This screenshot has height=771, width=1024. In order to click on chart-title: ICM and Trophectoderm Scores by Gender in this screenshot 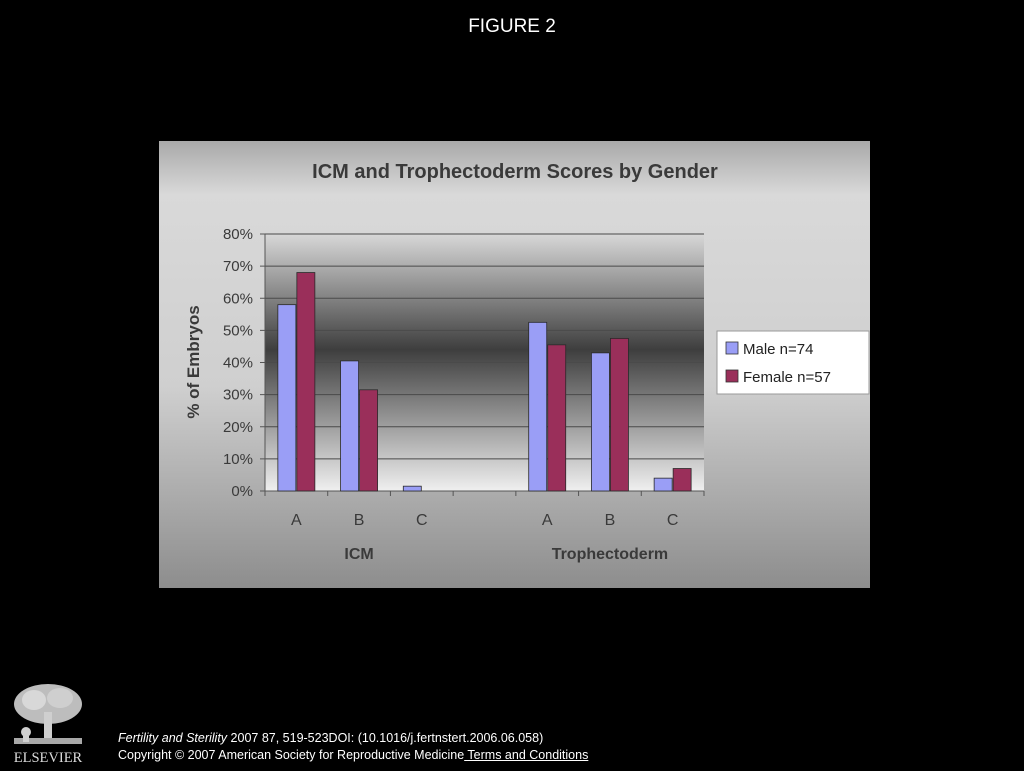, I will do `click(515, 172)`.